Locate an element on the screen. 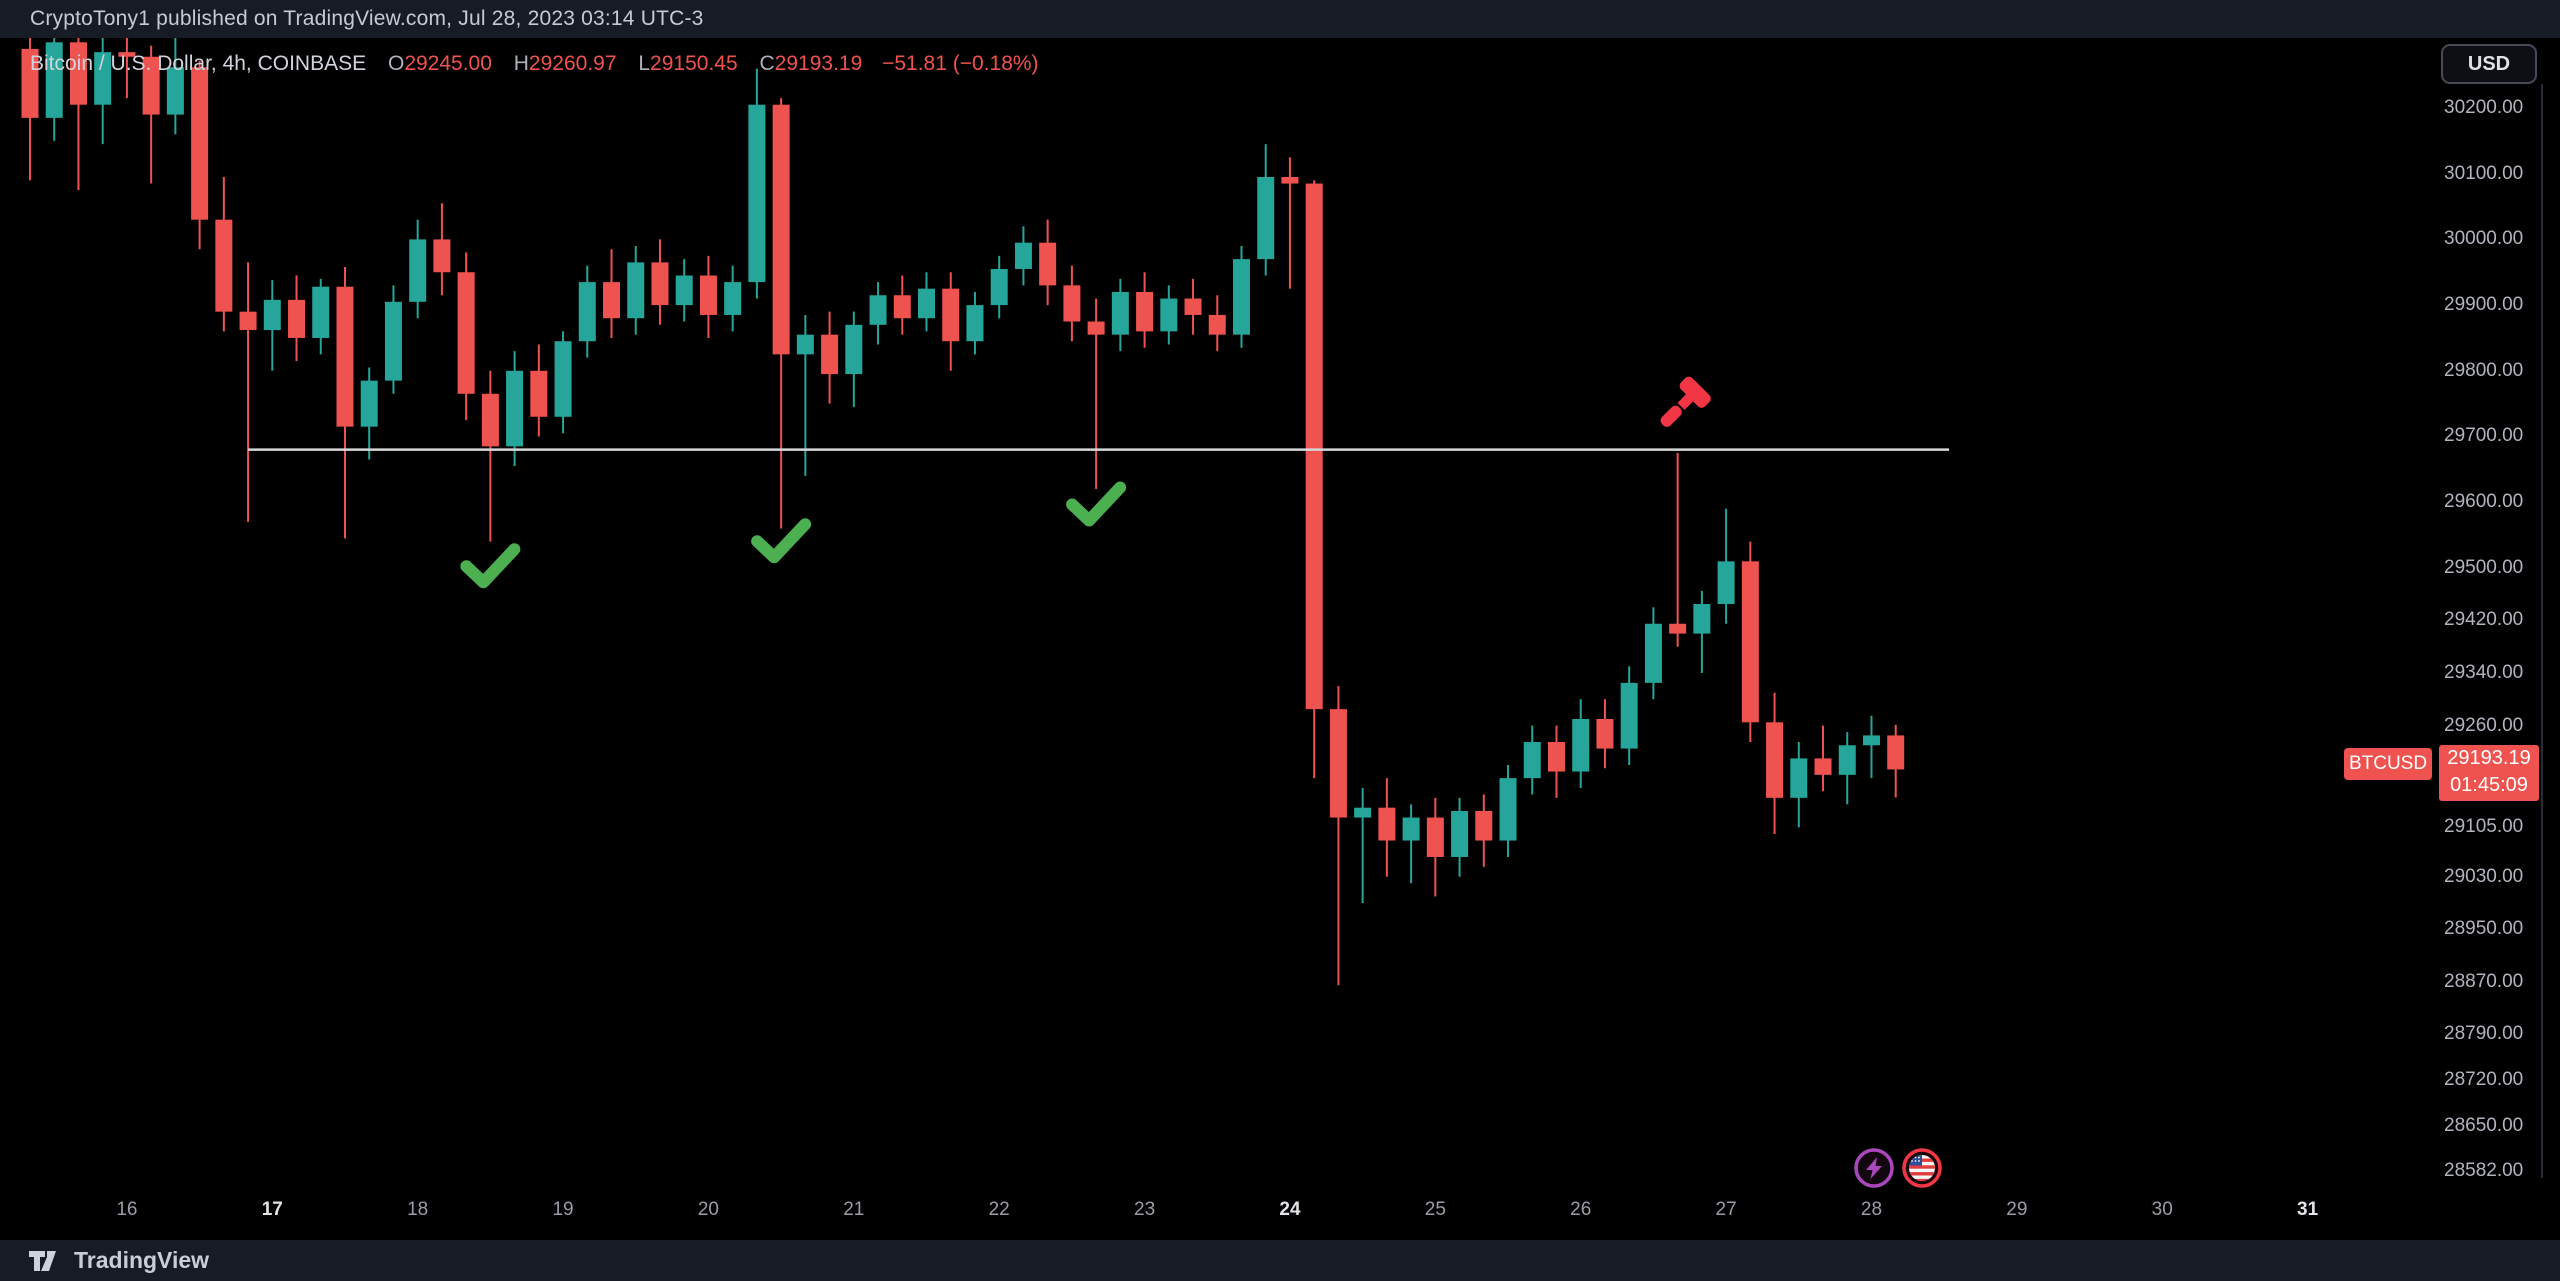 This screenshot has width=2560, height=1281. legend-change-value: −51.81 (−0.18%) is located at coordinates (960, 63).